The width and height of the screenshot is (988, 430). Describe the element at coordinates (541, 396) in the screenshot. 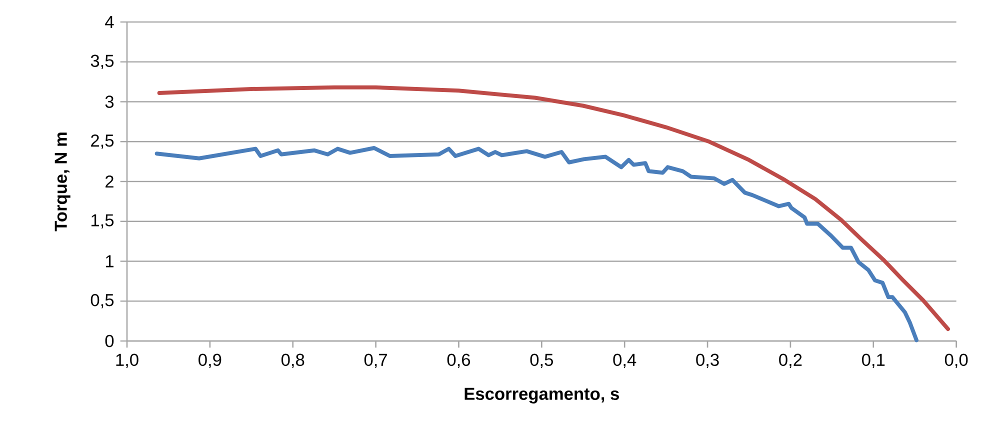

I see `x-axis-title: Escorregamento, s` at that location.